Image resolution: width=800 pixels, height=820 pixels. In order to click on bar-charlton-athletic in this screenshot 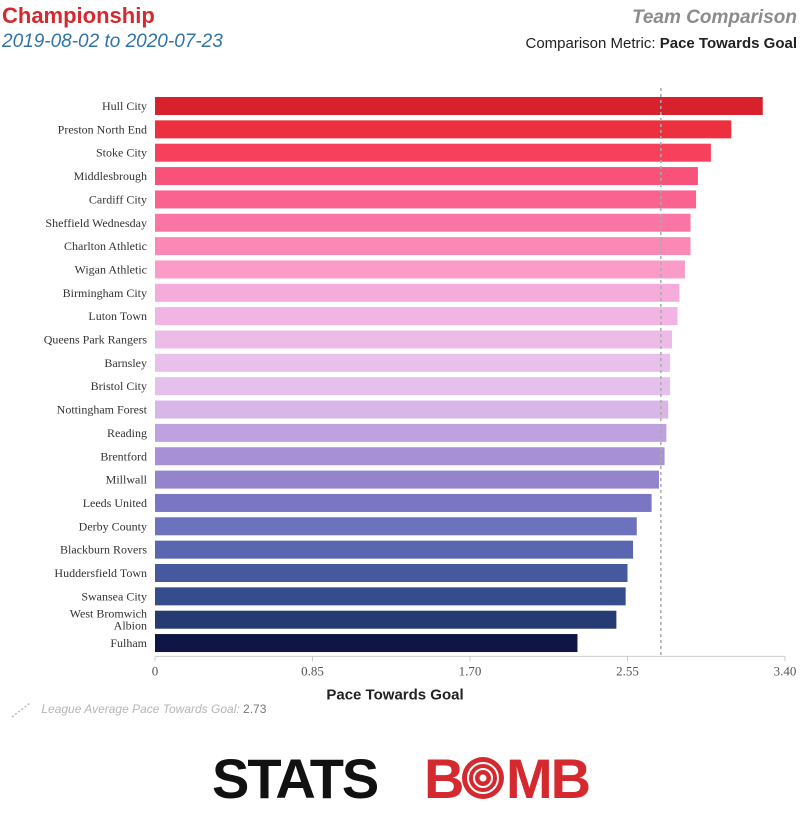, I will do `click(423, 246)`.